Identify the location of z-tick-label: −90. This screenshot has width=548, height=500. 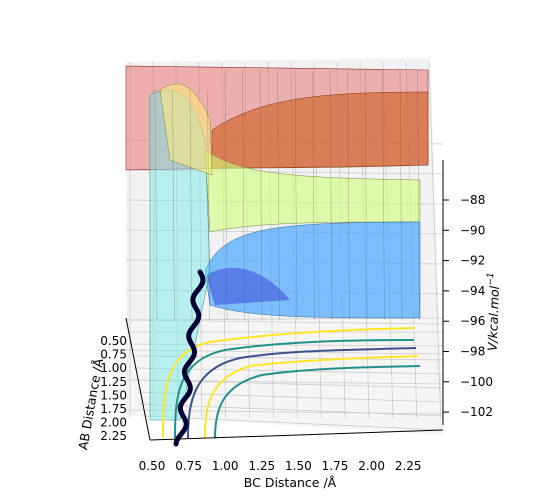
(472, 230).